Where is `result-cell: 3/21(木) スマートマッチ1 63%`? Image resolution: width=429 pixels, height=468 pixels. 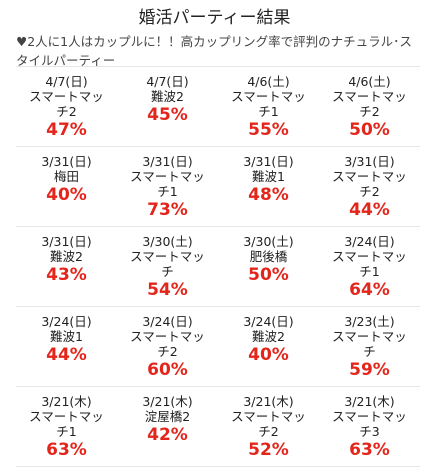 result-cell: 3/21(木) スマートマッチ1 63% is located at coordinates (66, 427).